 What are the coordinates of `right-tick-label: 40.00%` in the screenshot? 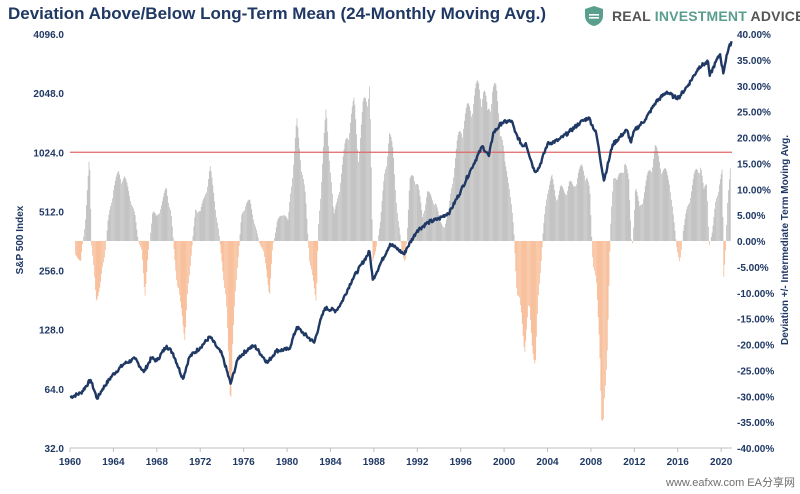 It's located at (754, 35).